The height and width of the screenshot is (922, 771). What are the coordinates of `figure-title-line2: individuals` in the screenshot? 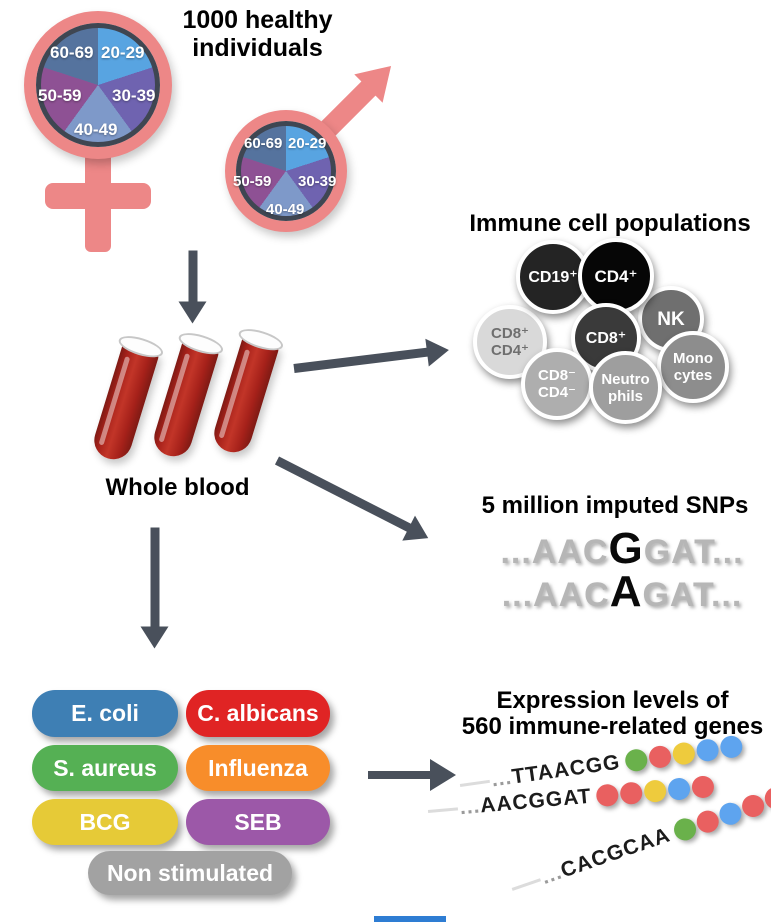 It's located at (257, 48).